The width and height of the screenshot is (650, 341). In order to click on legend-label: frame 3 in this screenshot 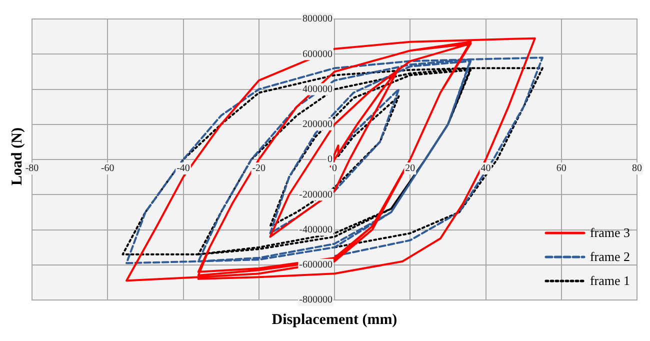, I will do `click(610, 233)`.